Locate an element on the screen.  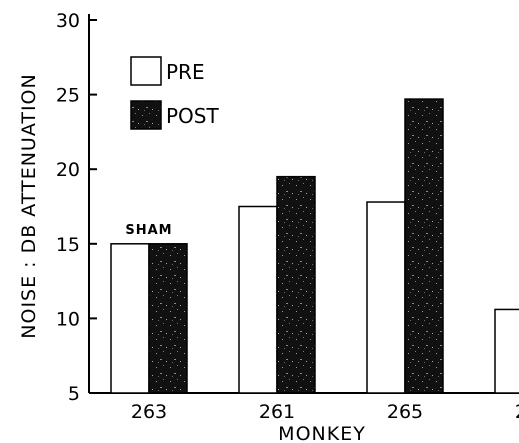
x-tick-label-265: 265 is located at coordinates (405, 412).